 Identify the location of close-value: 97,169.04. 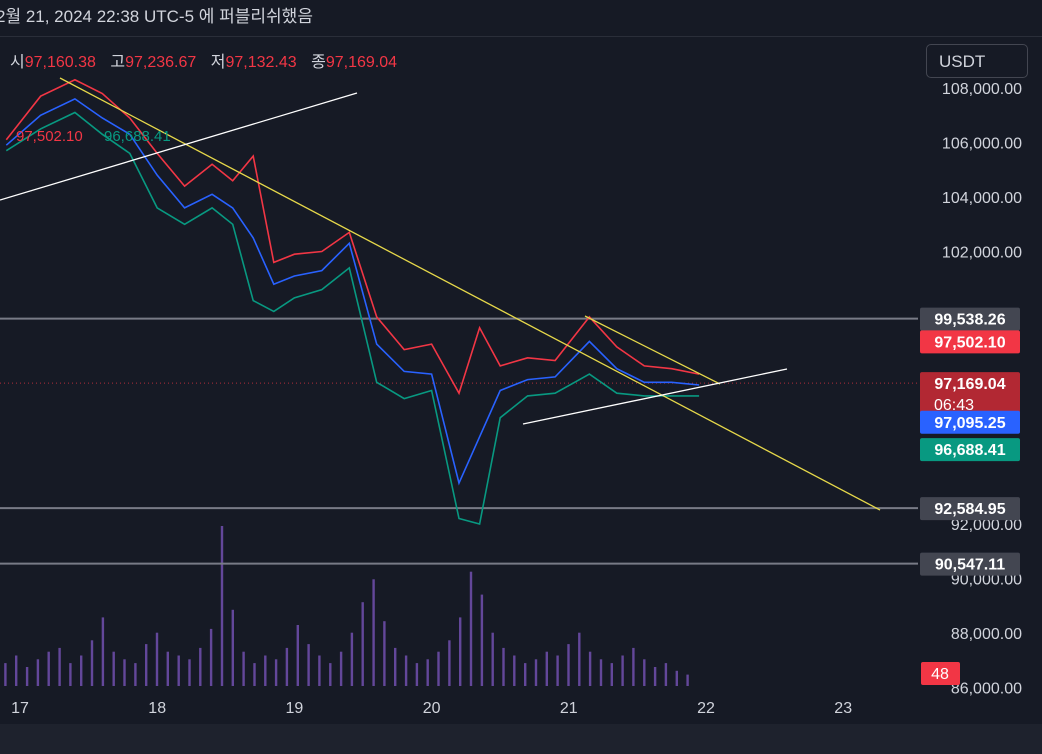
(361, 62).